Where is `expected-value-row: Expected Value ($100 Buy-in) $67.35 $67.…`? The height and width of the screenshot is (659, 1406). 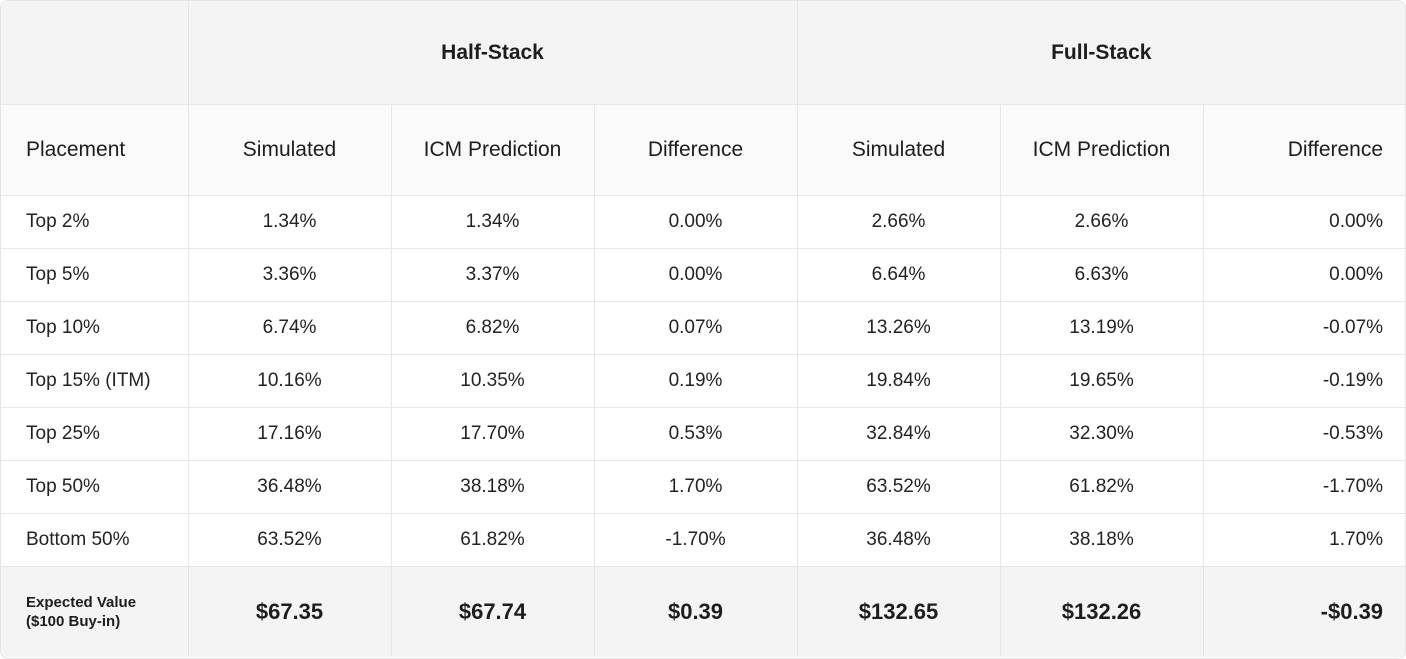 expected-value-row: Expected Value ($100 Buy-in) $67.35 $67.… is located at coordinates (703, 611).